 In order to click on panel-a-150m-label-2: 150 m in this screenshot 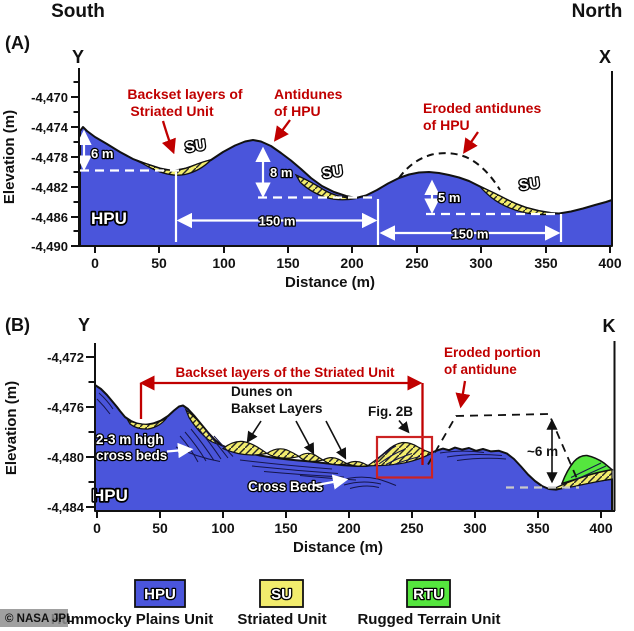, I will do `click(470, 234)`.